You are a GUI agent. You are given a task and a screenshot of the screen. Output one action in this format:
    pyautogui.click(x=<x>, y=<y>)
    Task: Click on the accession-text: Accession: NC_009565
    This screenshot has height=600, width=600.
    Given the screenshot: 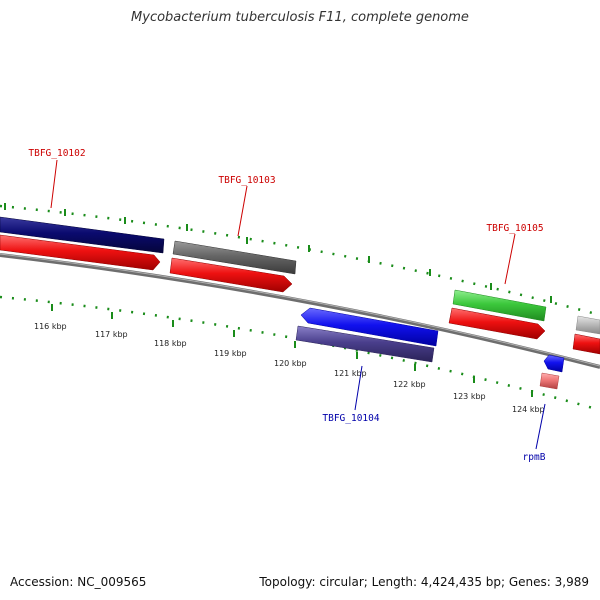 What is the action you would take?
    pyautogui.click(x=78, y=582)
    